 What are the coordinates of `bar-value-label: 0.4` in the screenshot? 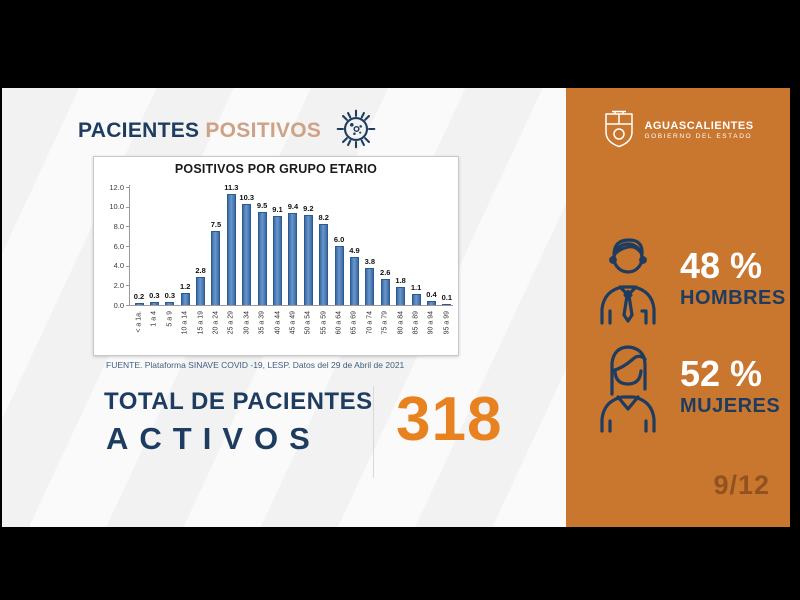 It's located at (431, 295).